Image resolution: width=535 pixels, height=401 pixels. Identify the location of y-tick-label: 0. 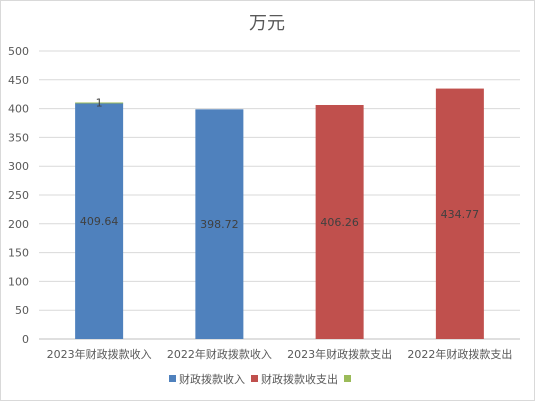
(25, 339).